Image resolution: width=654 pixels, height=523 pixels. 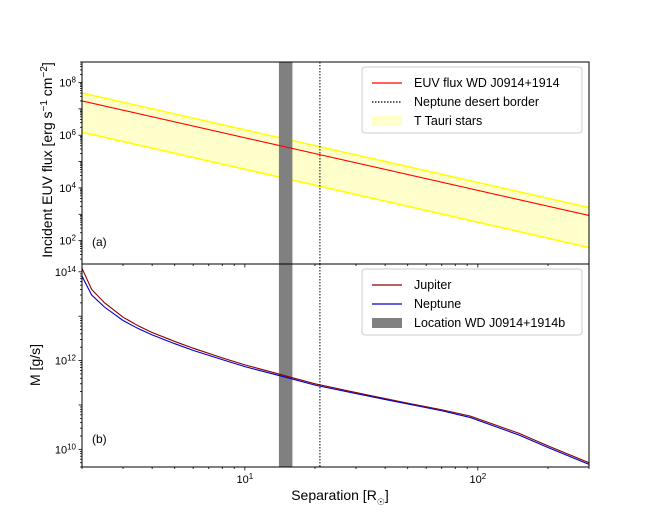 I want to click on y-tick-label: 10¹⁰, so click(x=66, y=449).